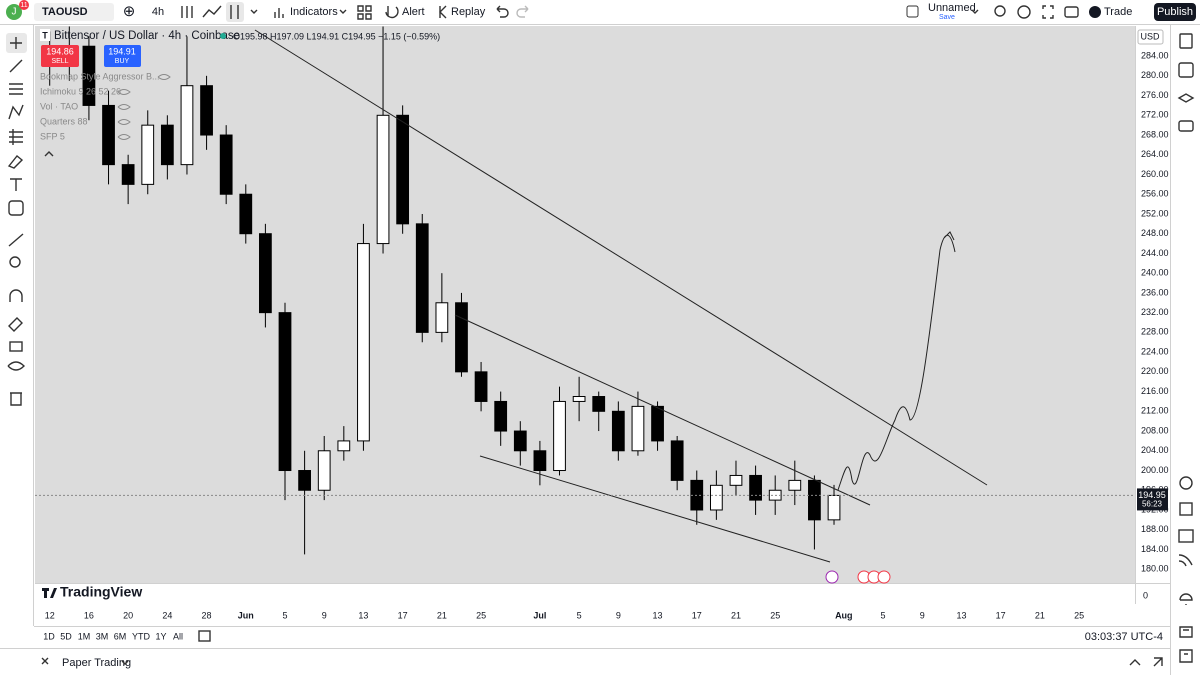 The height and width of the screenshot is (675, 1200). Describe the element at coordinates (84, 636) in the screenshot. I see `range-button: 1M` at that location.